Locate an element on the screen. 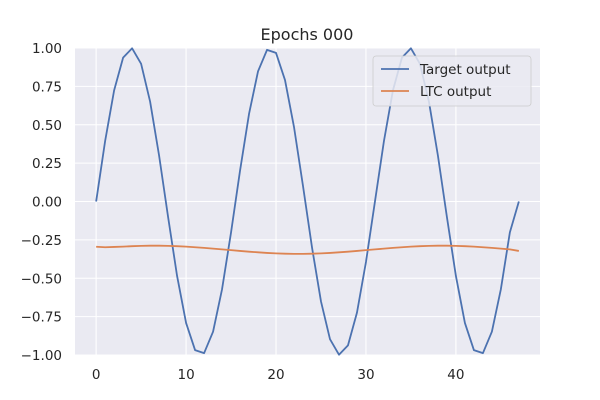 The image size is (600, 400). x-tick-label: 30 is located at coordinates (365, 375).